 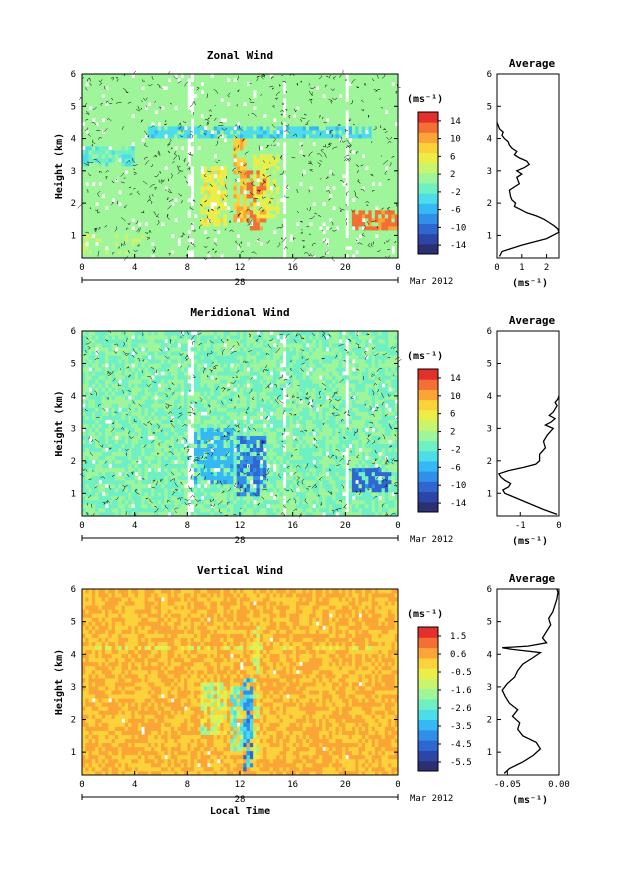 What do you see at coordinates (489, 236) in the screenshot?
I see `profile-y-tick-label: 1` at bounding box center [489, 236].